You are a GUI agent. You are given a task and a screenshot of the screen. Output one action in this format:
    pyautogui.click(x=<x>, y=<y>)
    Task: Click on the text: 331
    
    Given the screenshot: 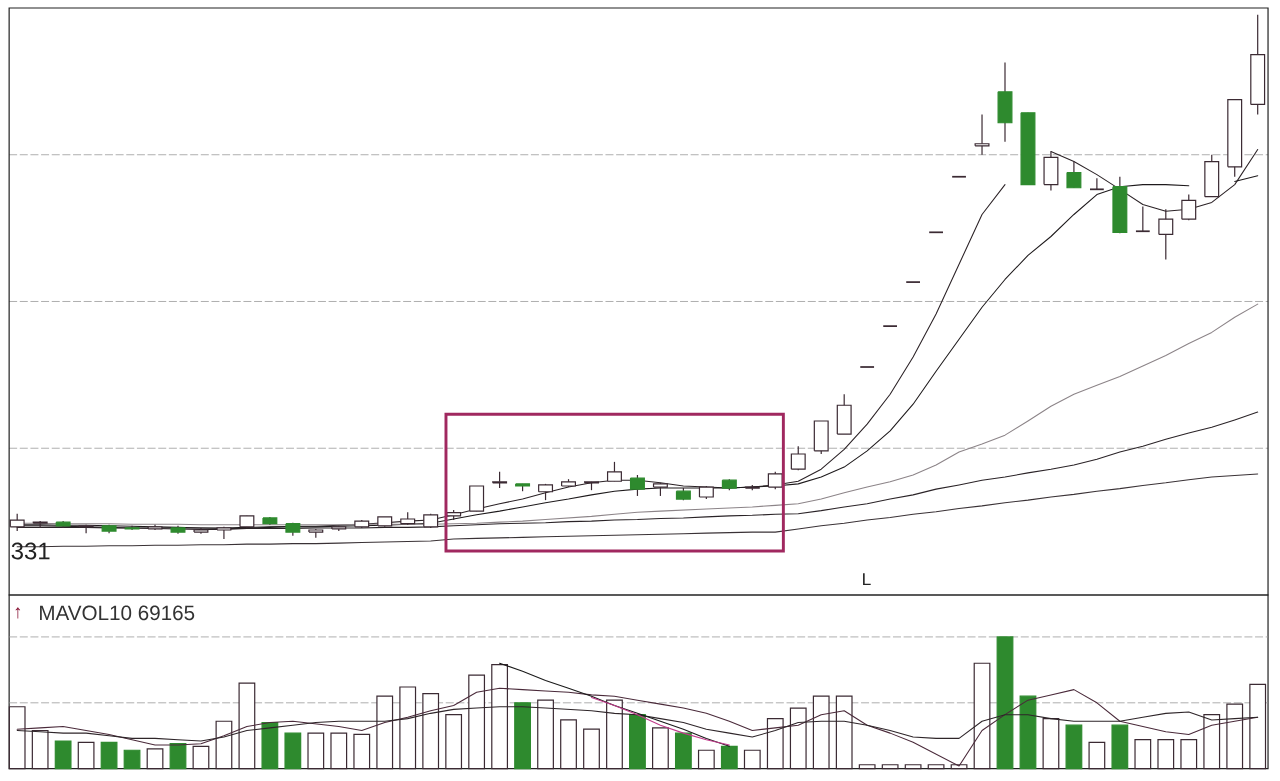 What is the action you would take?
    pyautogui.click(x=30, y=551)
    